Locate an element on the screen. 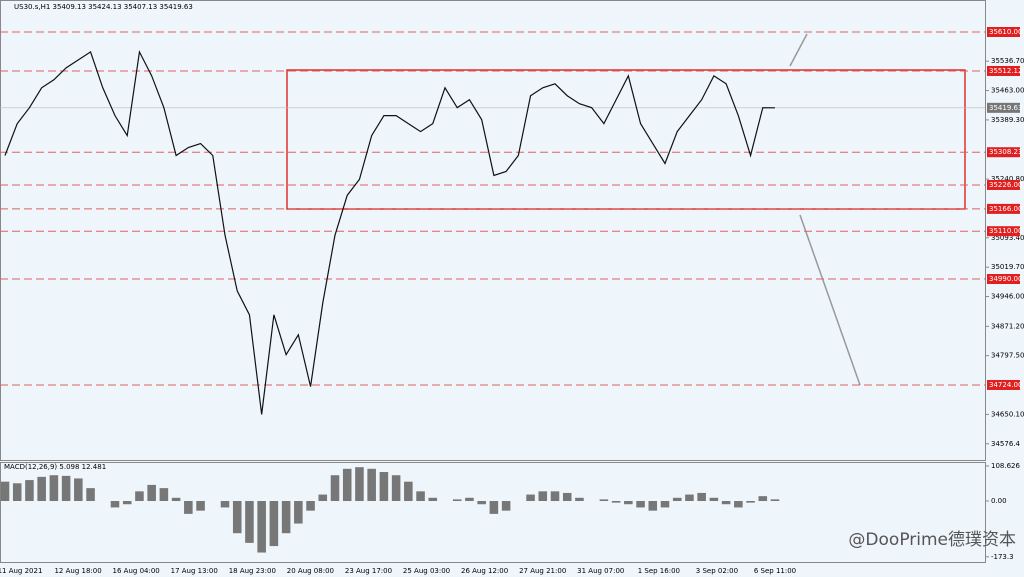  y-tick-label: 34650.10 is located at coordinates (1007, 414).